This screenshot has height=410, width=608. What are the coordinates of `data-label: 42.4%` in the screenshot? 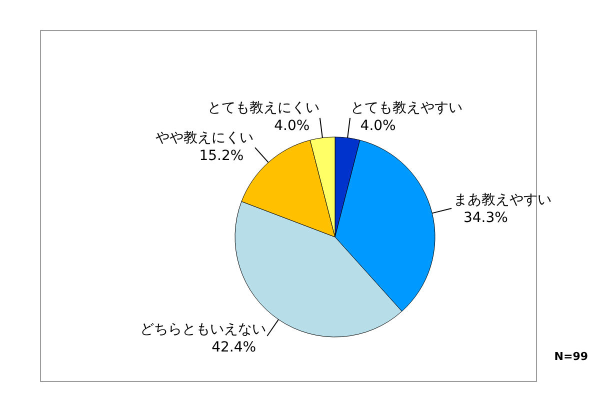 It's located at (234, 348).